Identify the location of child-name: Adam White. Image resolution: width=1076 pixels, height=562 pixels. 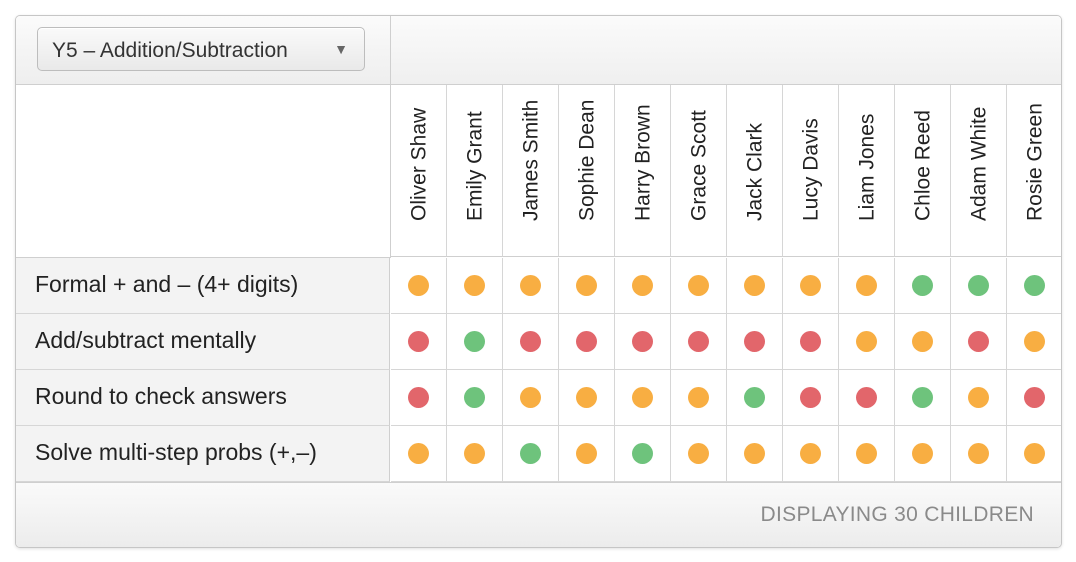
(979, 163).